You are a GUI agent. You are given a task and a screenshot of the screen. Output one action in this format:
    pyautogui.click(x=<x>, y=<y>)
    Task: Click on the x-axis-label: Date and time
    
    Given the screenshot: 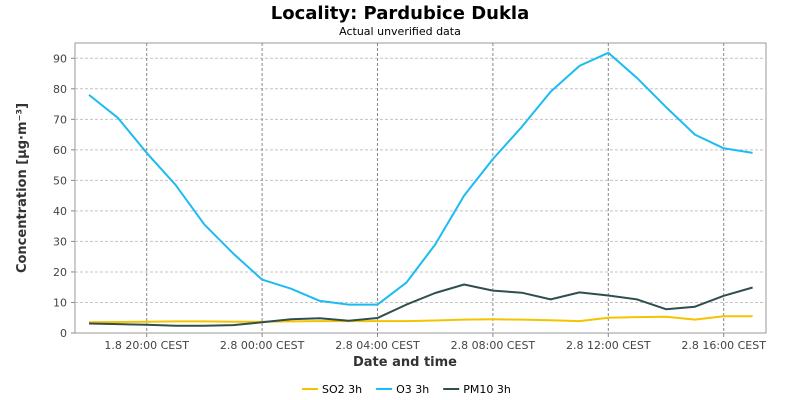 What is the action you would take?
    pyautogui.click(x=405, y=362)
    